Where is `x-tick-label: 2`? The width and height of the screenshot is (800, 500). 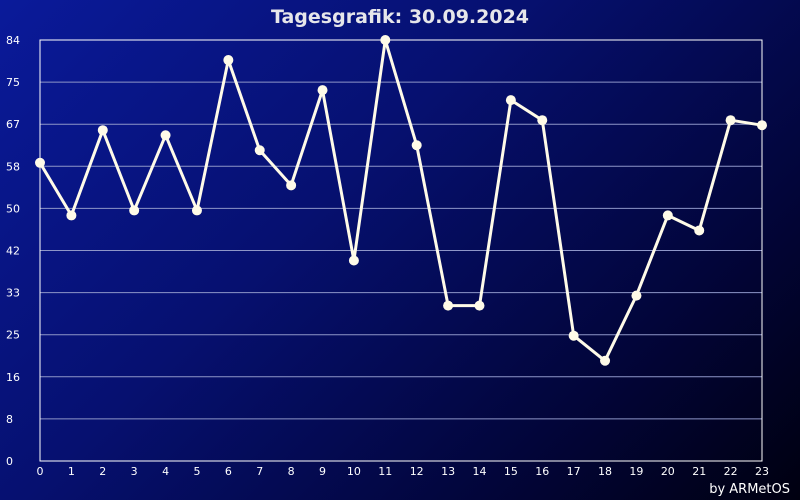 x-tick-label: 2 is located at coordinates (102, 471).